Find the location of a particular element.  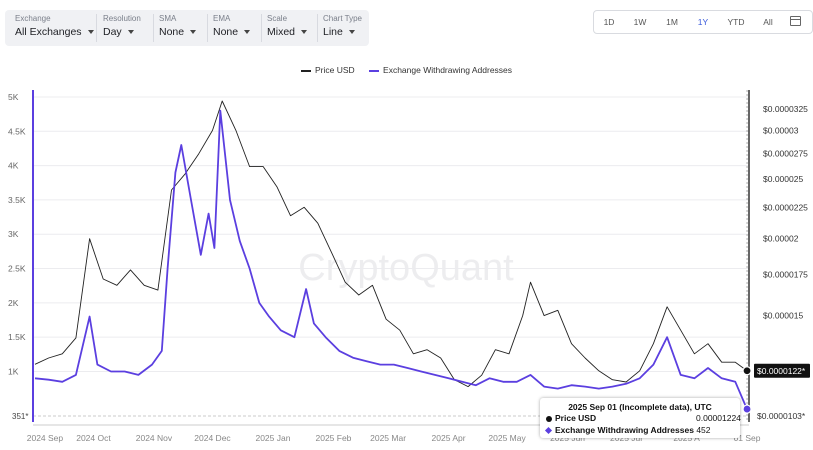

sma-label: SMA is located at coordinates (168, 18).